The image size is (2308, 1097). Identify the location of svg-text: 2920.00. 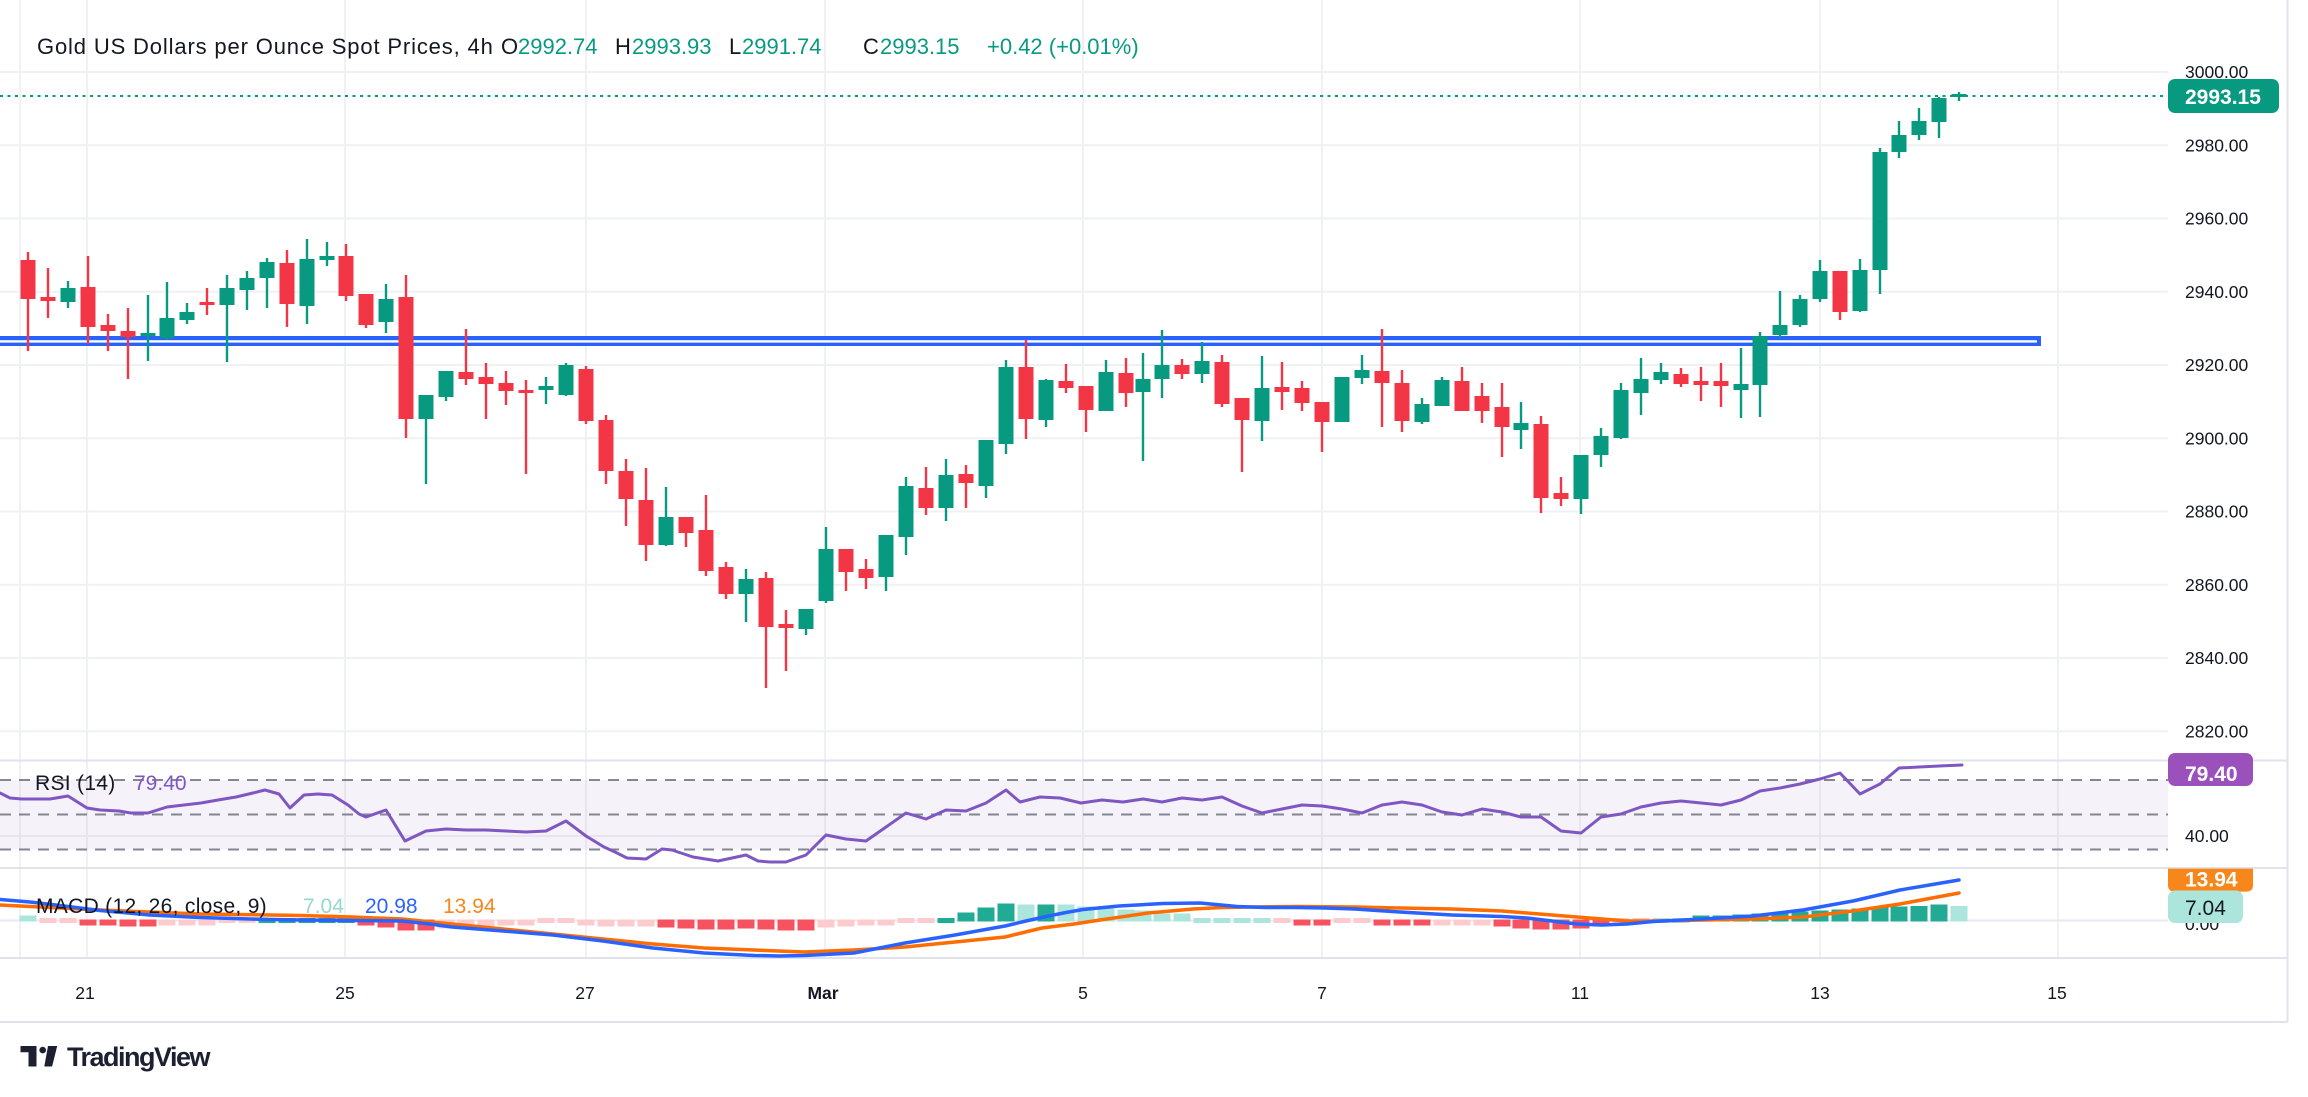
(2217, 365).